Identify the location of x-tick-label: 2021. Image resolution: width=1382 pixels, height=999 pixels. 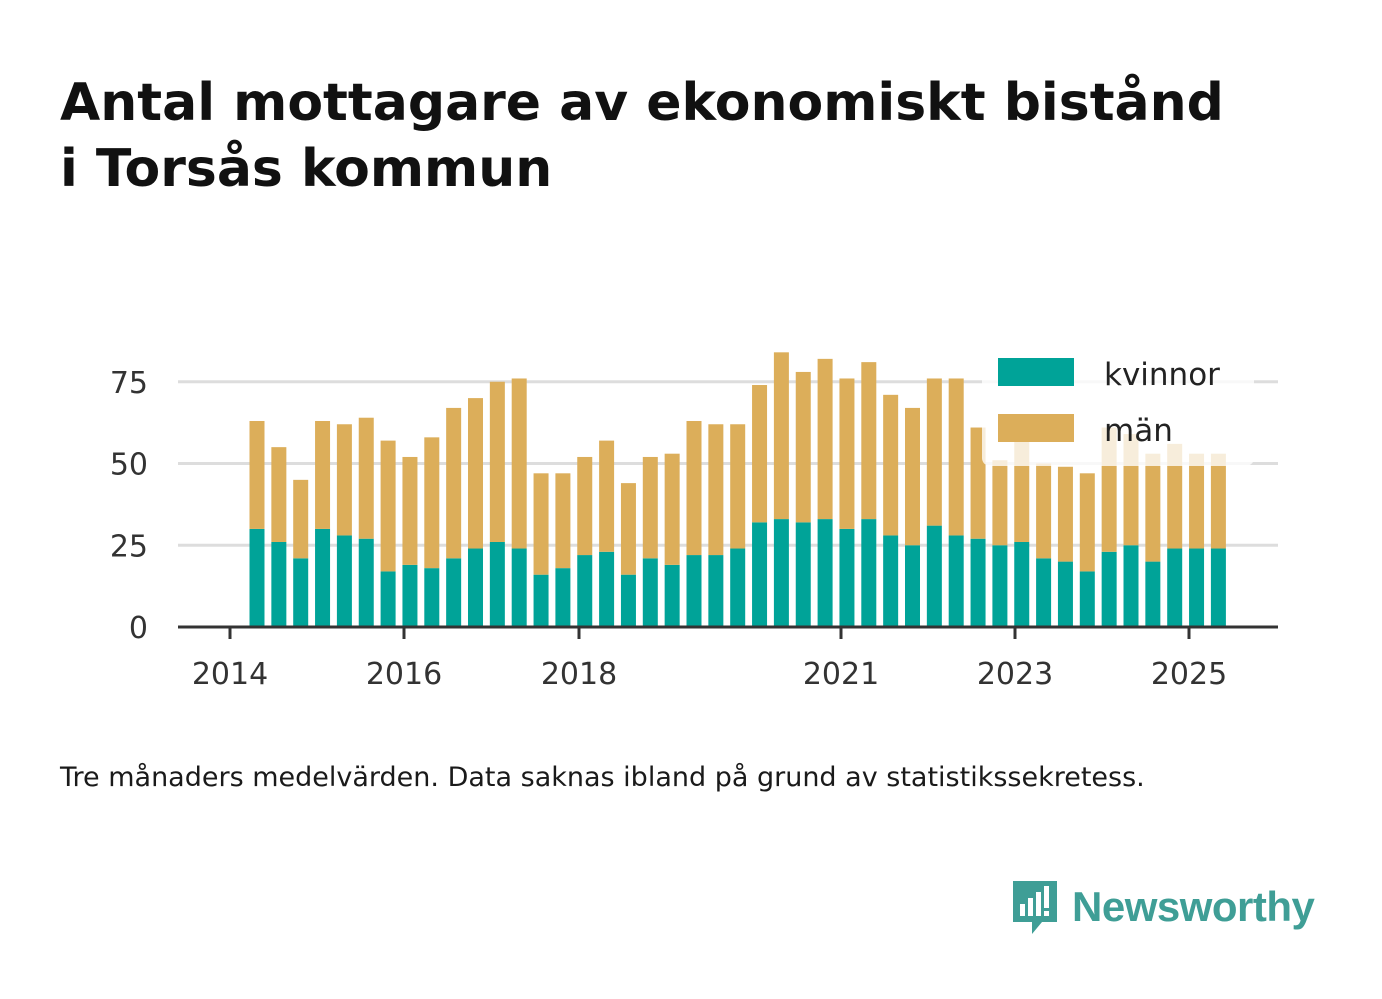
(841, 674).